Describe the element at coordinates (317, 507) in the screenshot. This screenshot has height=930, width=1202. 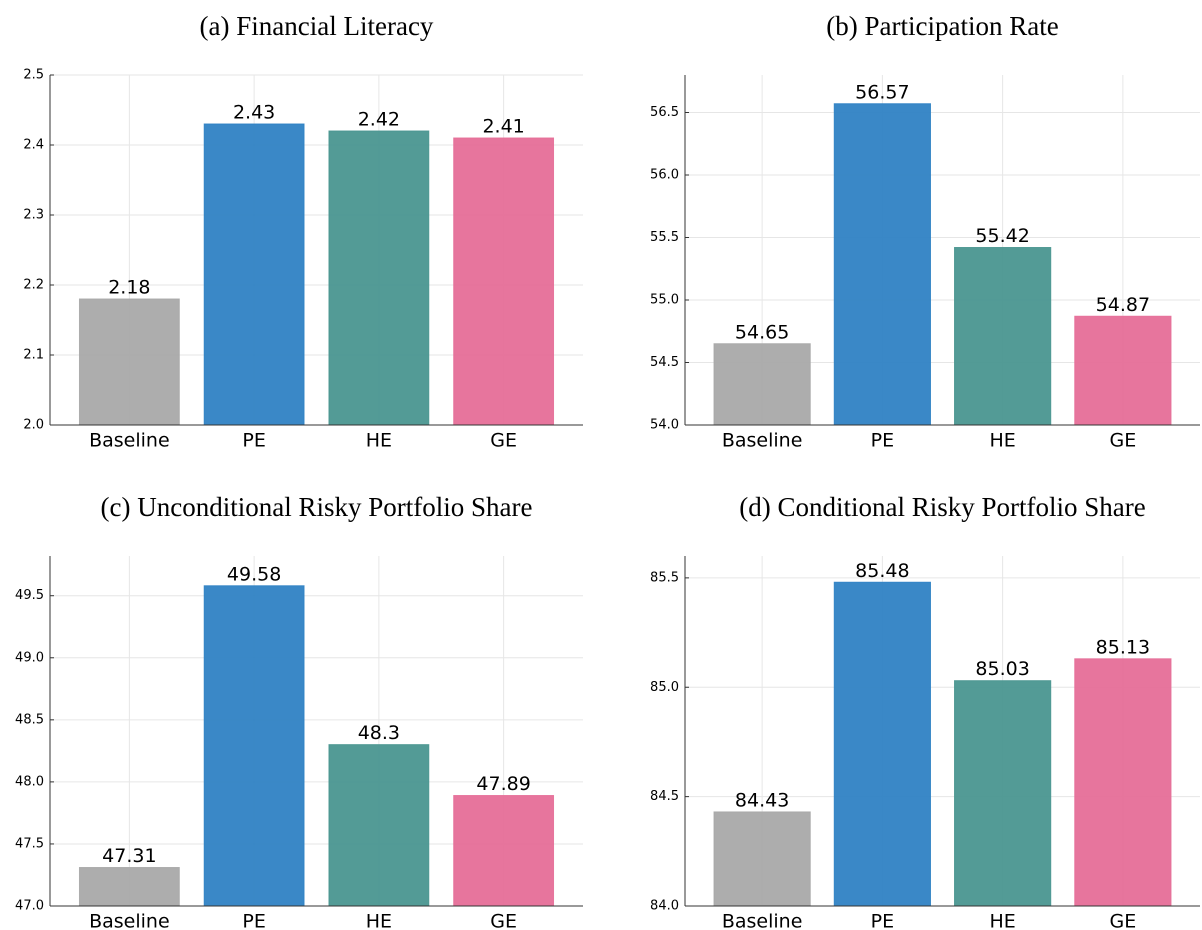
I see `chart-title: (c) Unconditional Risky Portfolio Share` at that location.